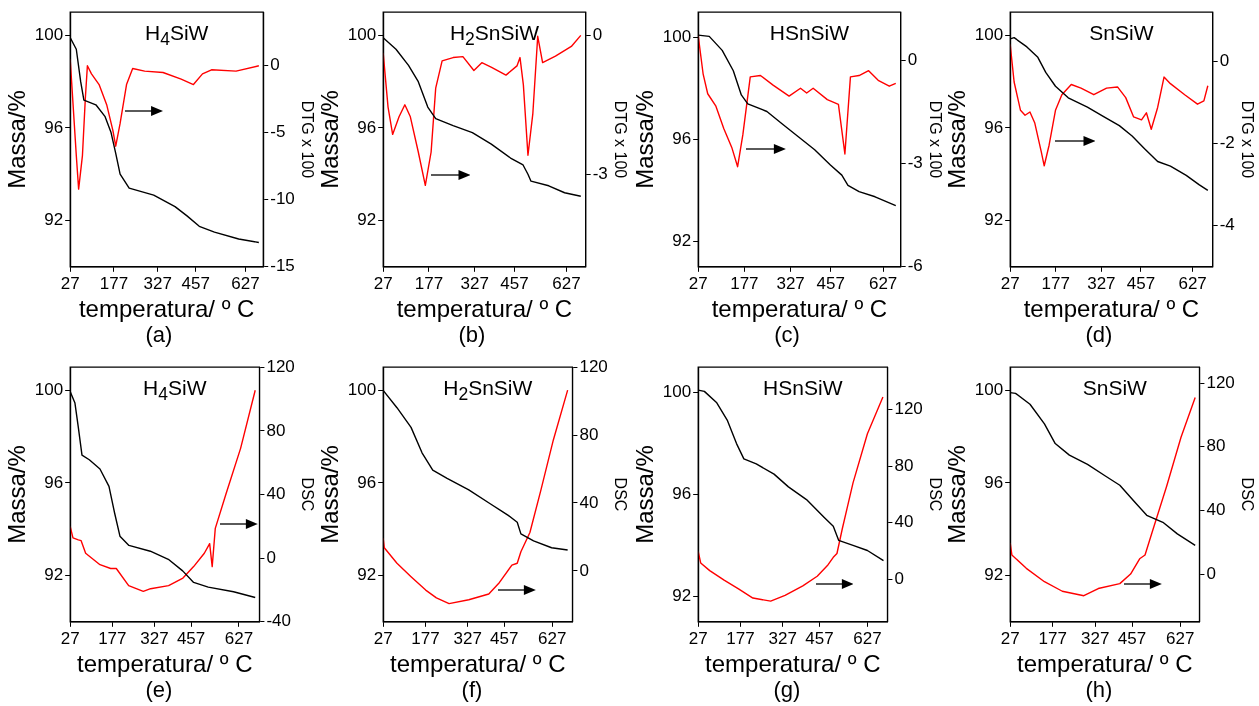  Describe the element at coordinates (279, 621) in the screenshot. I see `y2-tick-label: -40` at that location.